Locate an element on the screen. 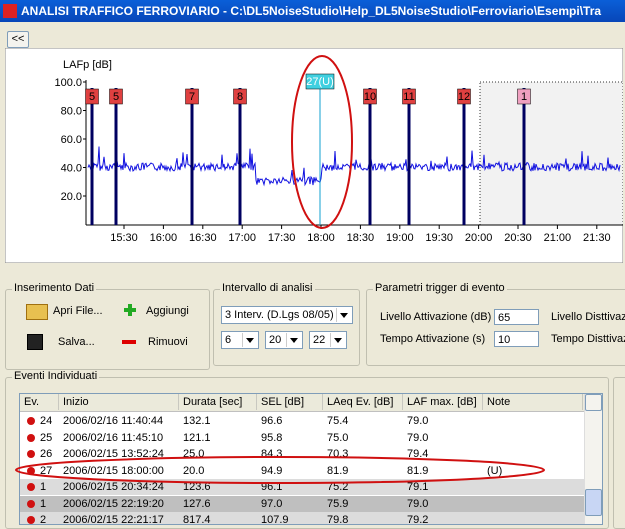 Image resolution: width=625 pixels, height=529 pixels. table-cell: 75.0 is located at coordinates (338, 437).